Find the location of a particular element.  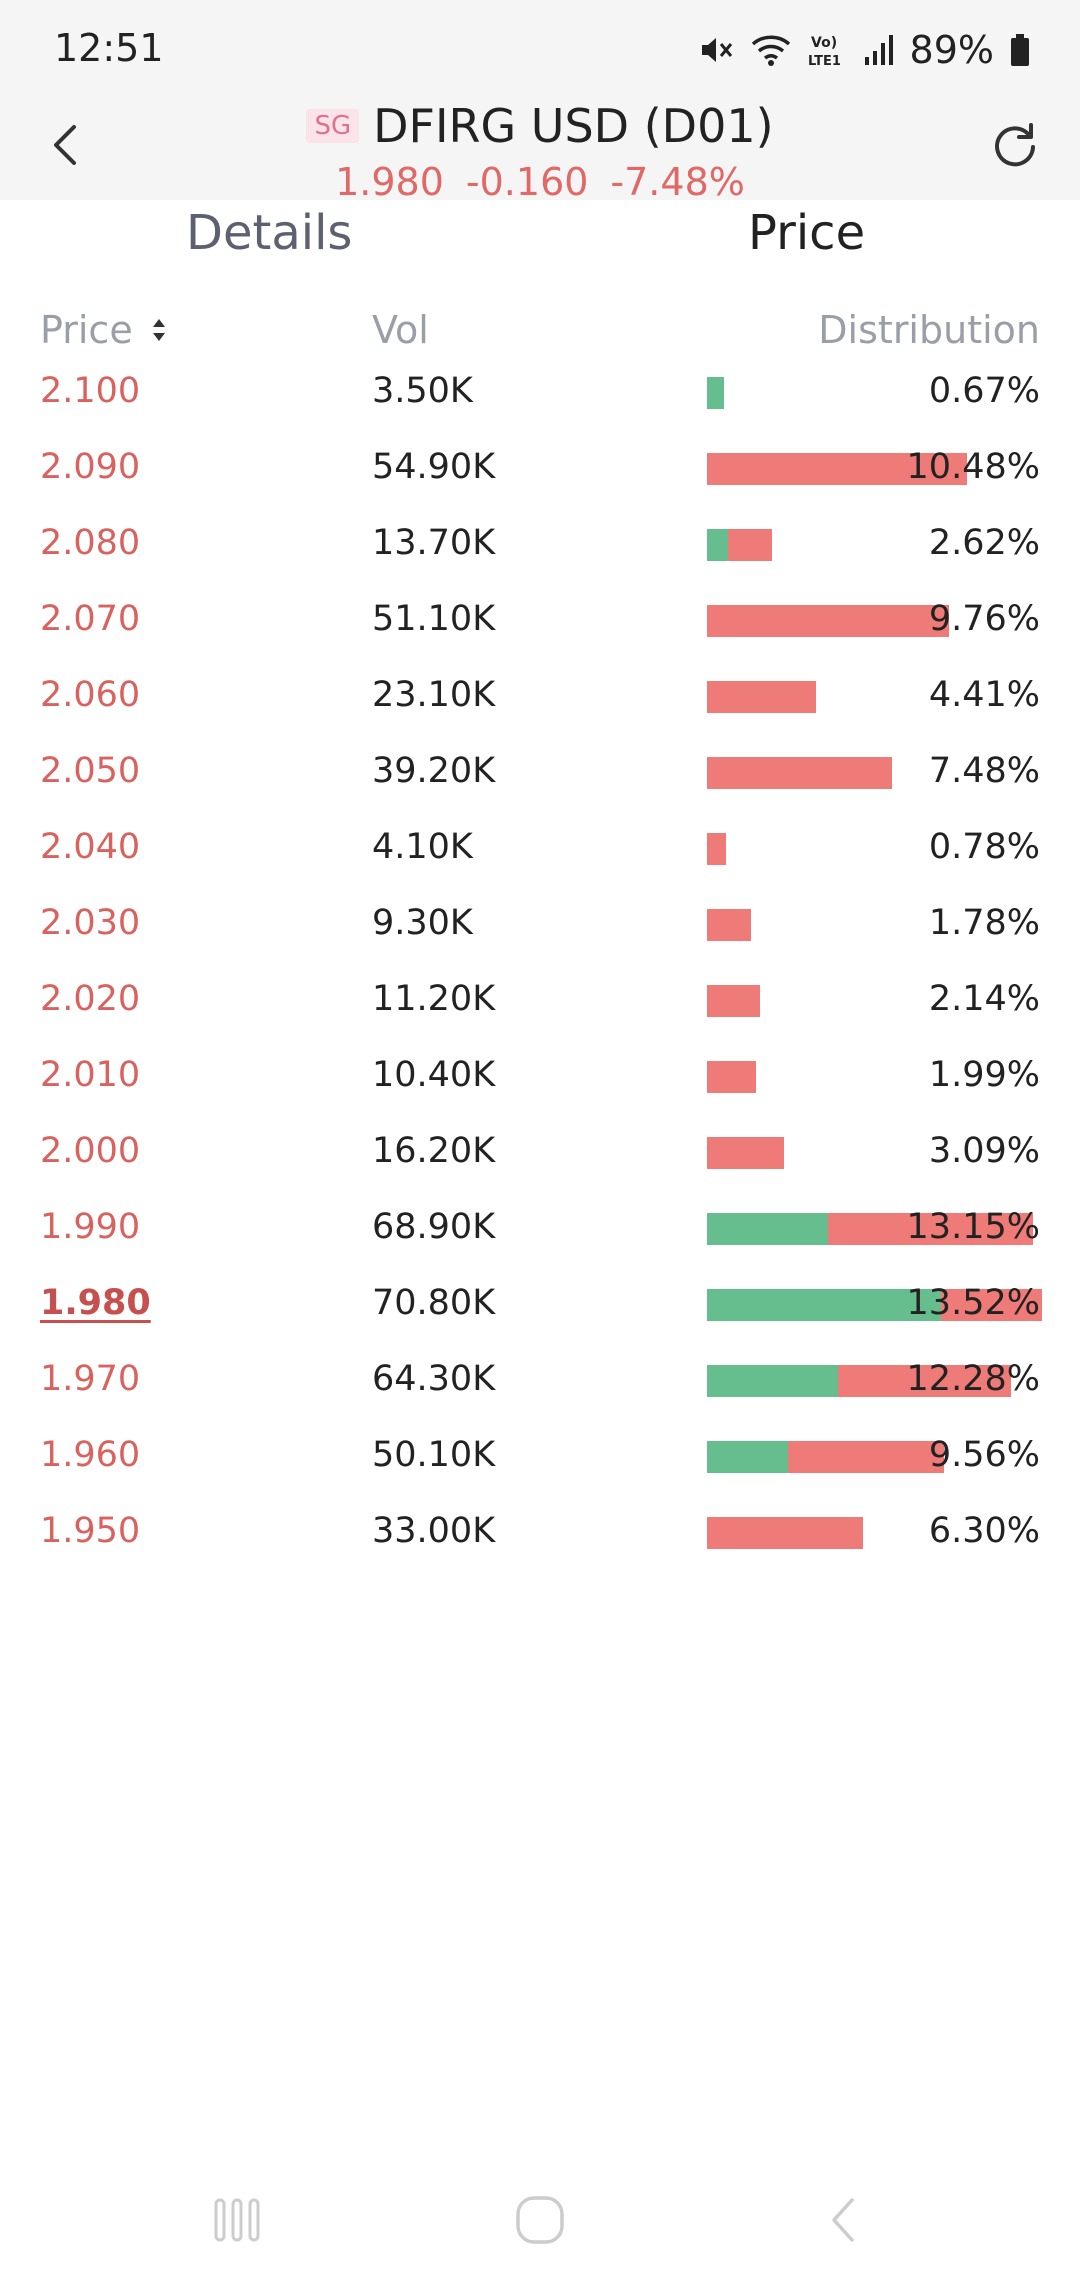

price-row: 2.000 16.20K 3.09% is located at coordinates (540, 1155).